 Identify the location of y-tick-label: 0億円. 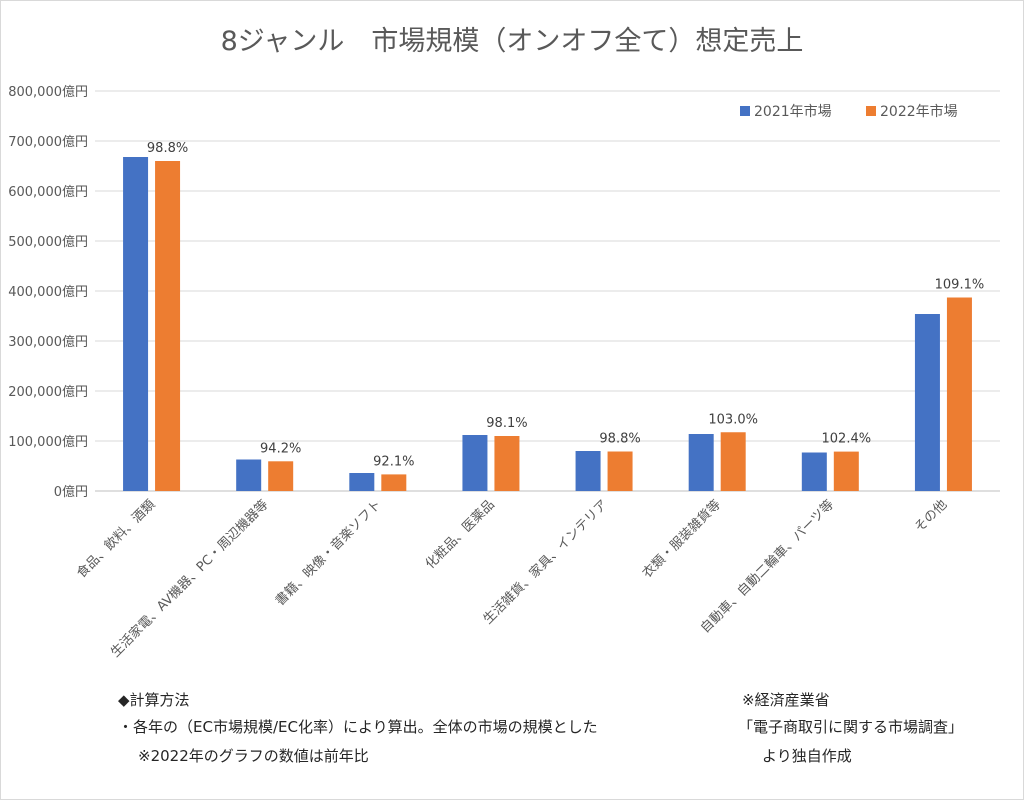
(71, 492).